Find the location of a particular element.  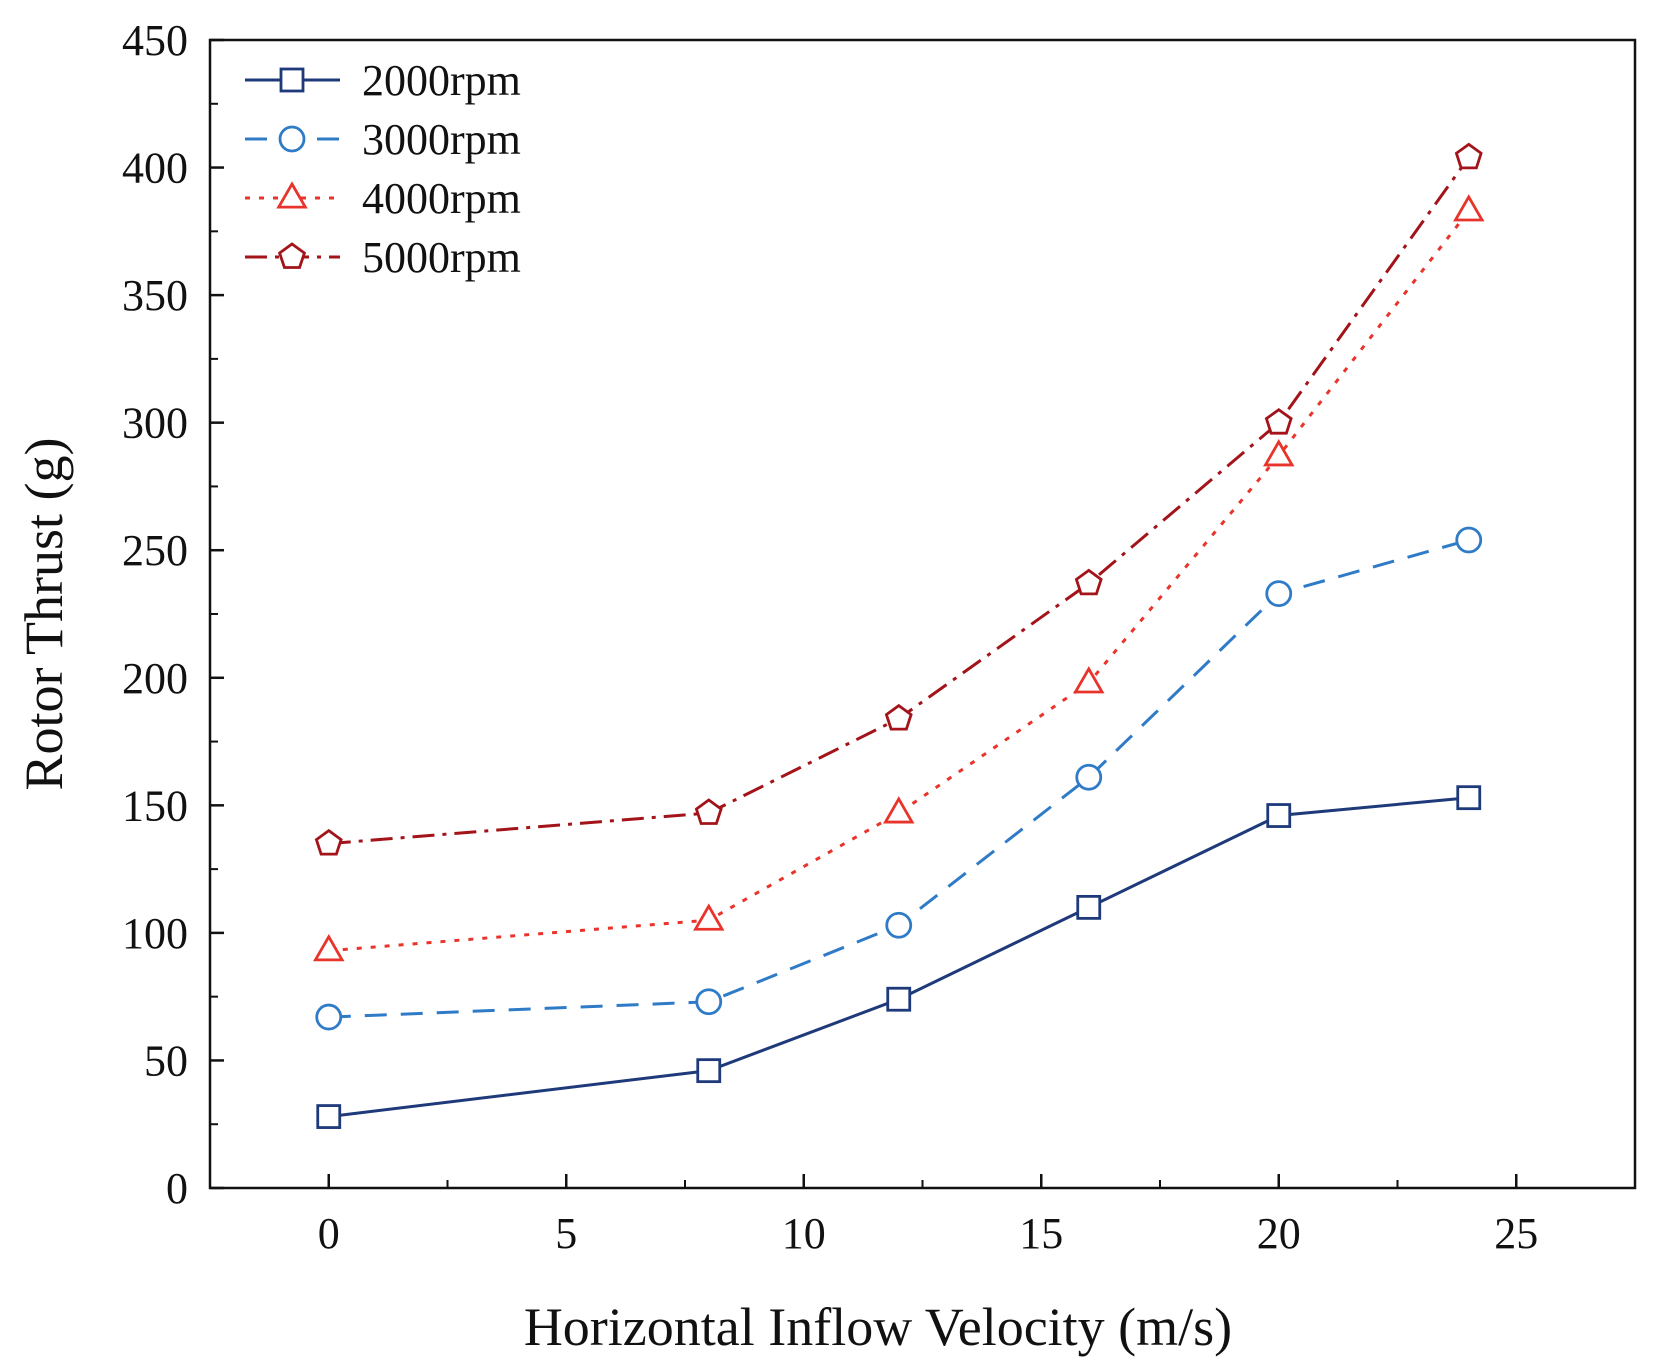

legend-marker-5000rpm is located at coordinates (292, 255).